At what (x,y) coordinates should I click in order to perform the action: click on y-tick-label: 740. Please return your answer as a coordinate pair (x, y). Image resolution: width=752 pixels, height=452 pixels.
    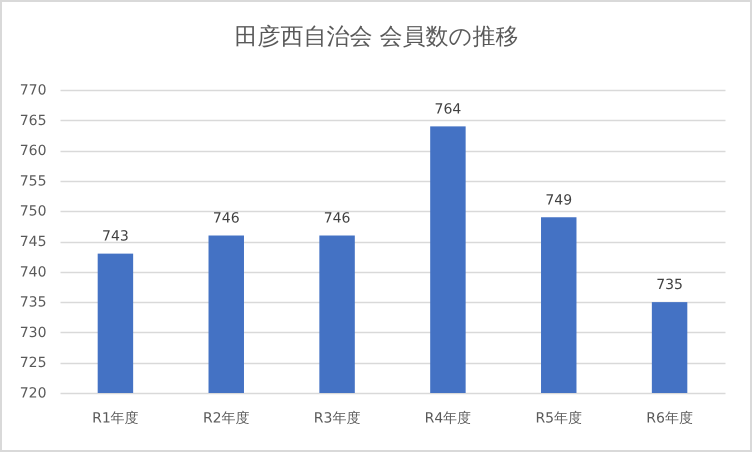
    Looking at the image, I should click on (33, 272).